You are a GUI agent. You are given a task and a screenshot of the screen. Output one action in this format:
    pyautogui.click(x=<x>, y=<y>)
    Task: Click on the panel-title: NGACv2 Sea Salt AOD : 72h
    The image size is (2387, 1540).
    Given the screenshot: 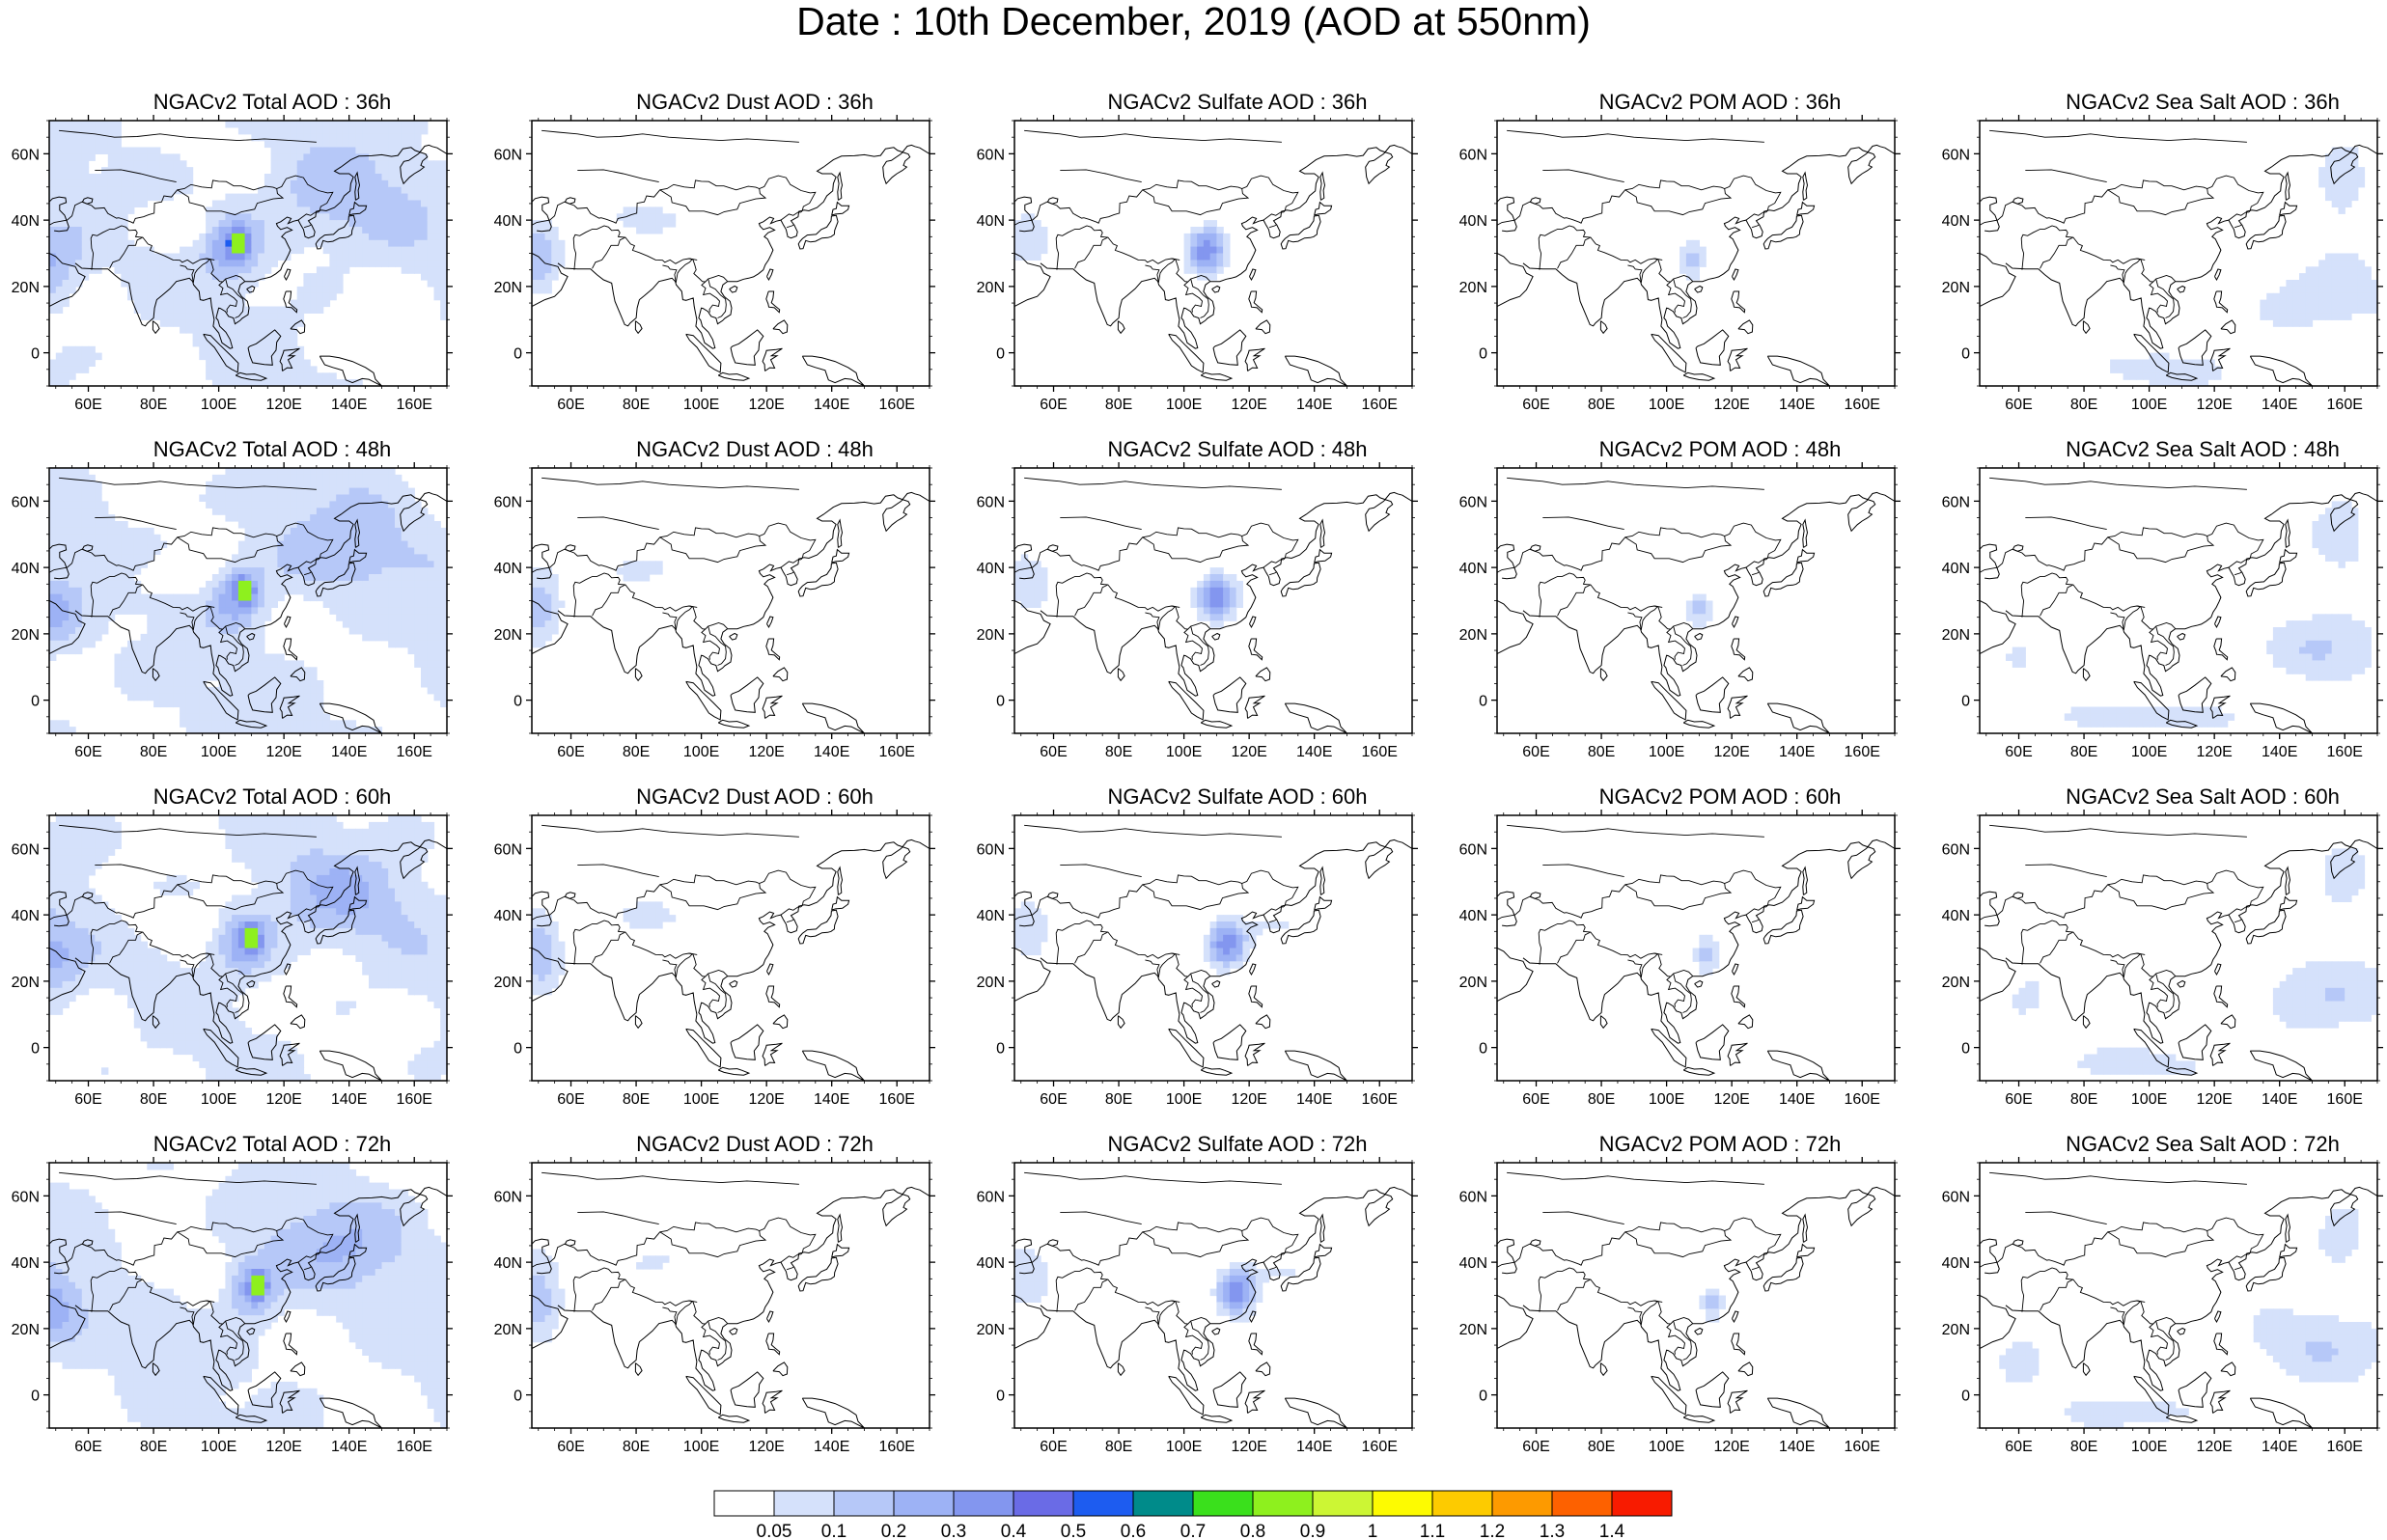 What is the action you would take?
    pyautogui.click(x=2203, y=1144)
    